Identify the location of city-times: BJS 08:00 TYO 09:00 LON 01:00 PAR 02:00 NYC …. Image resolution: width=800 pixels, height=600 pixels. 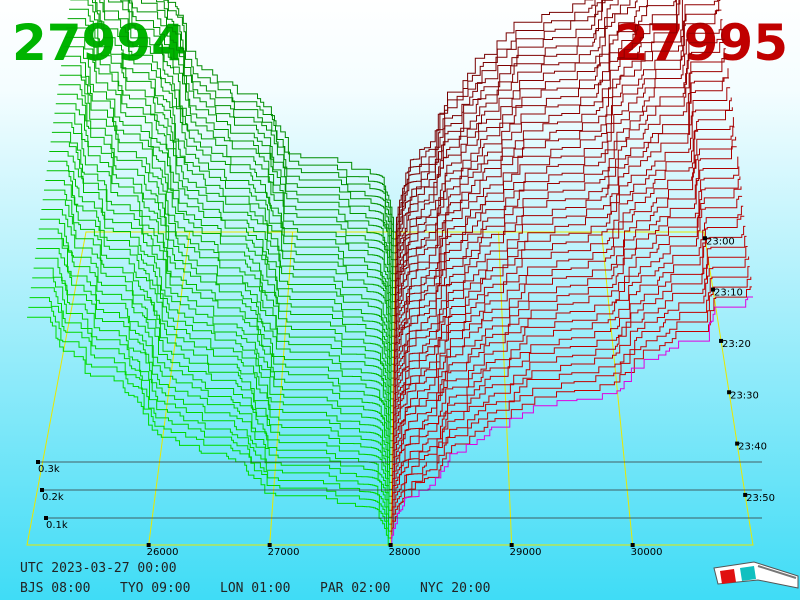
(255, 588).